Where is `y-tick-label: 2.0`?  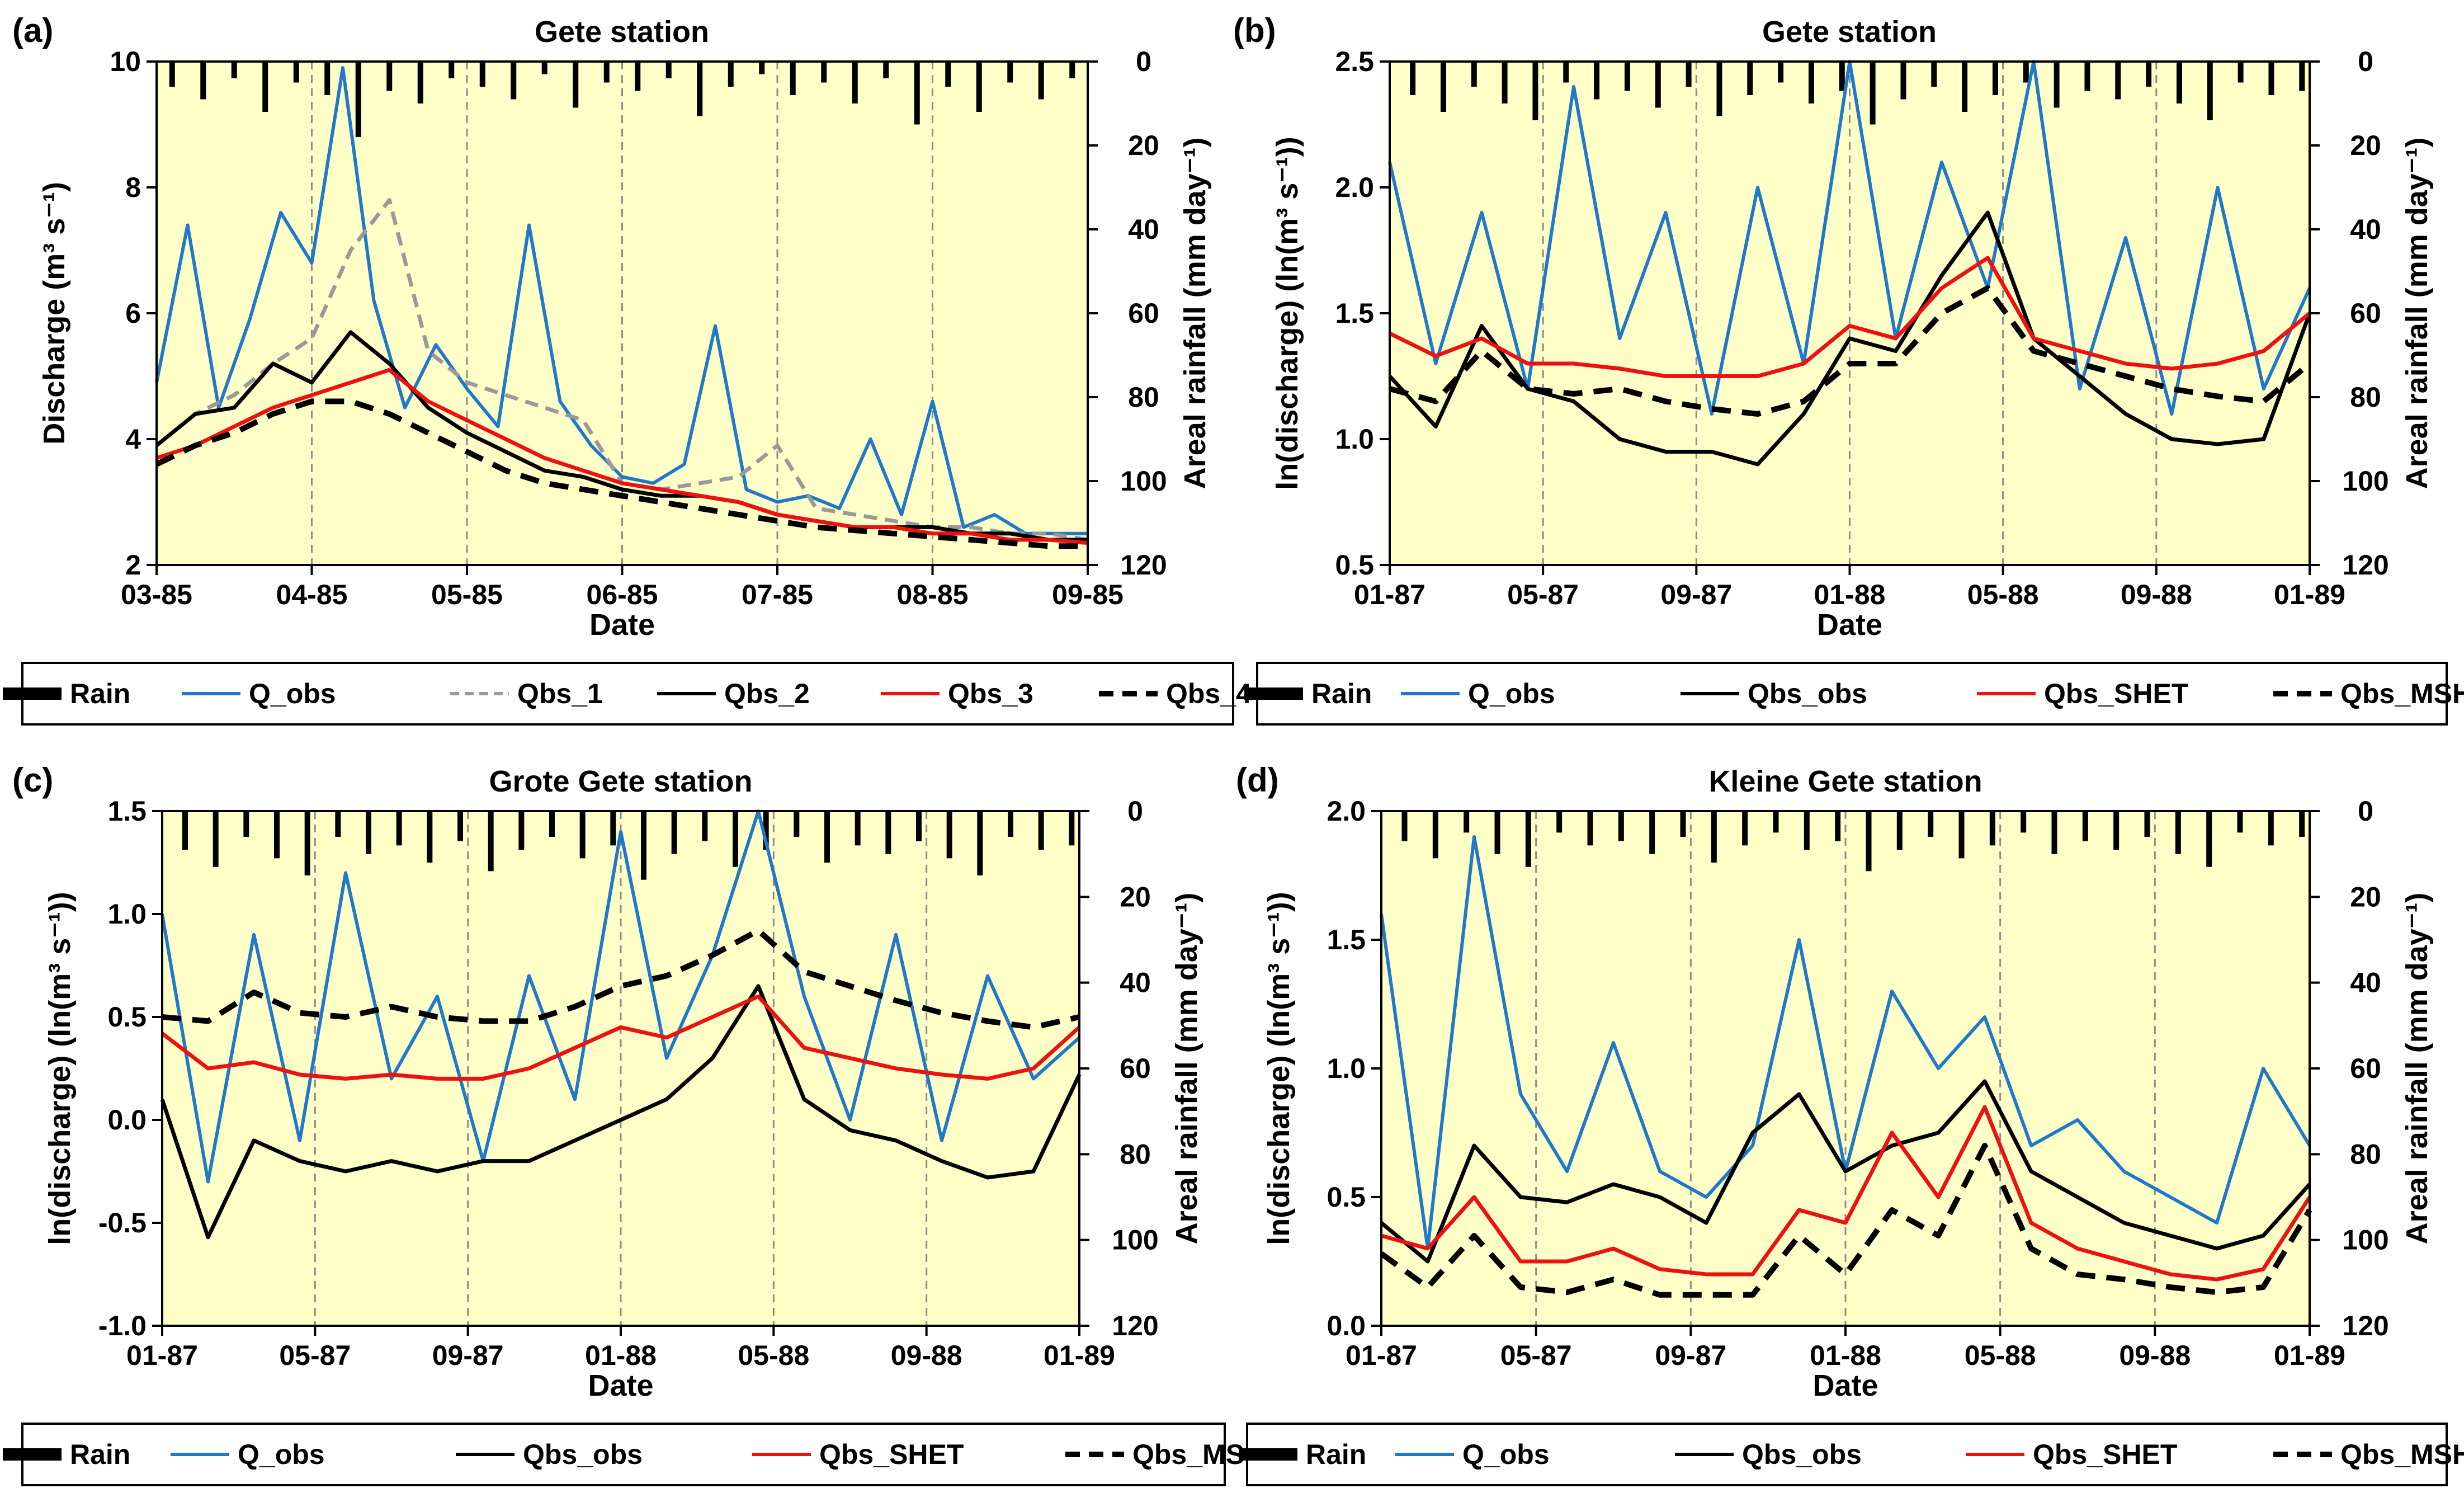
y-tick-label: 2.0 is located at coordinates (1354, 188).